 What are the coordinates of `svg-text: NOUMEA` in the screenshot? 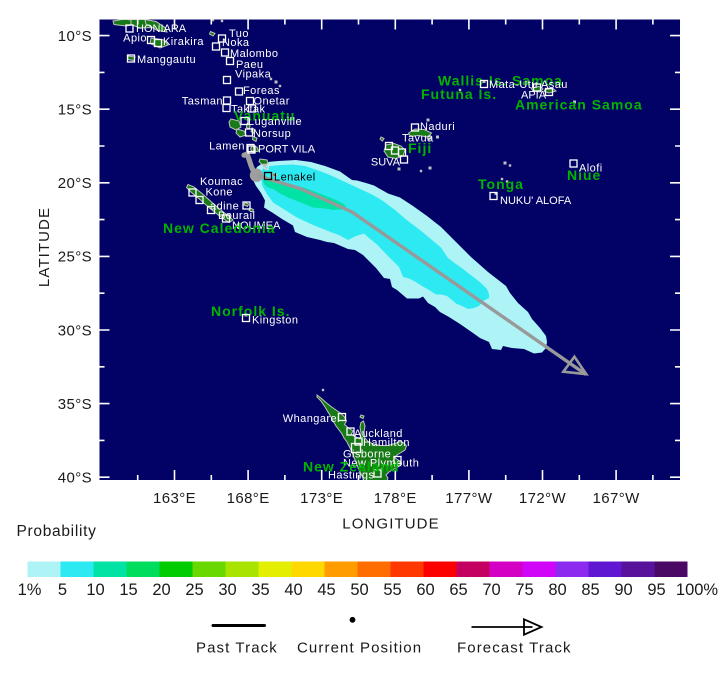 It's located at (256, 226).